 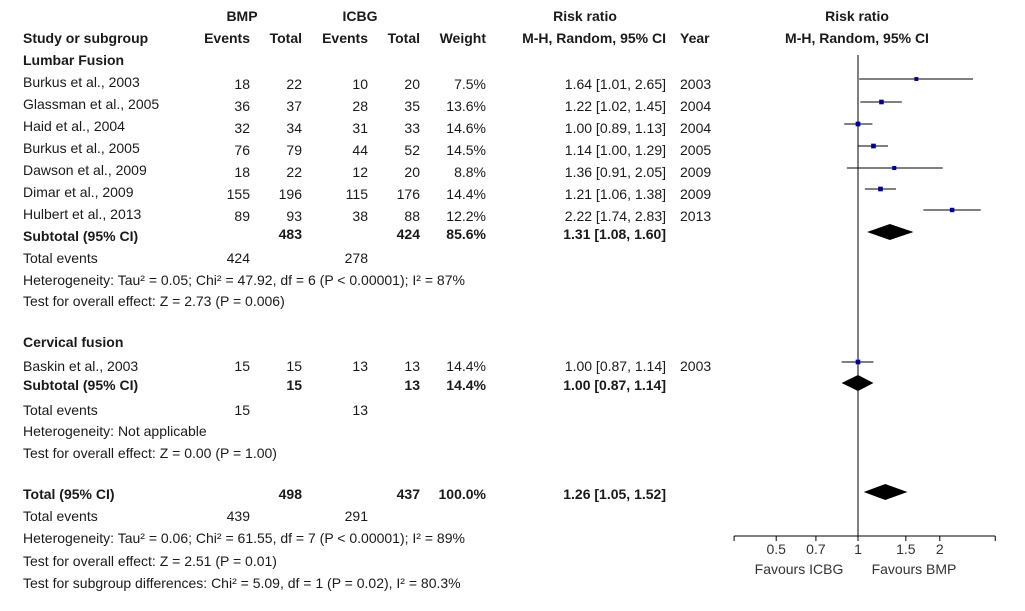 I want to click on tick-label: 1, so click(x=858, y=549).